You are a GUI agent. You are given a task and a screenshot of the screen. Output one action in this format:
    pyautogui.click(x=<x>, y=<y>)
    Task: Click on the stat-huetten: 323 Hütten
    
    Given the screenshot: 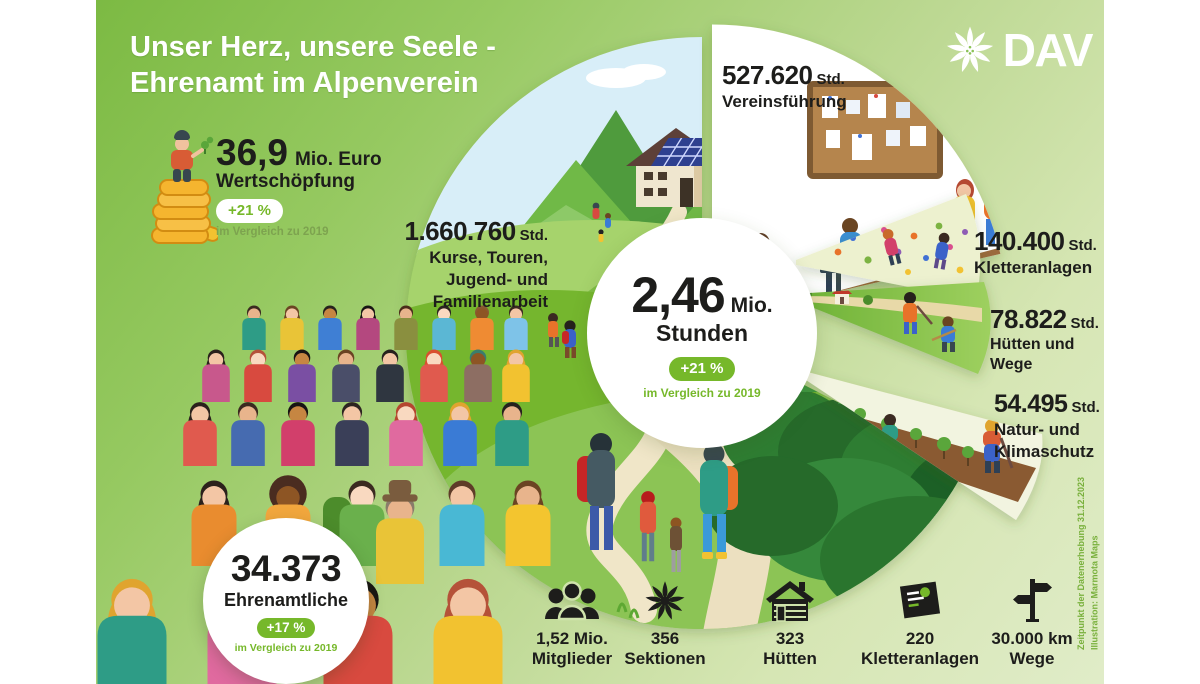 What is the action you would take?
    pyautogui.click(x=790, y=621)
    